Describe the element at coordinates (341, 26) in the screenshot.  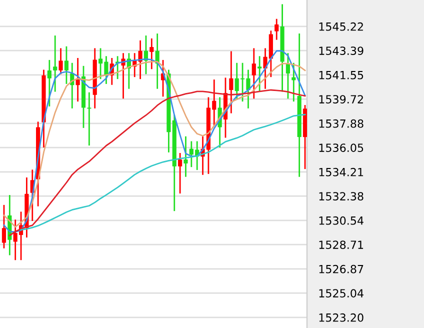
I see `y-tick-label: 1545.22` at that location.